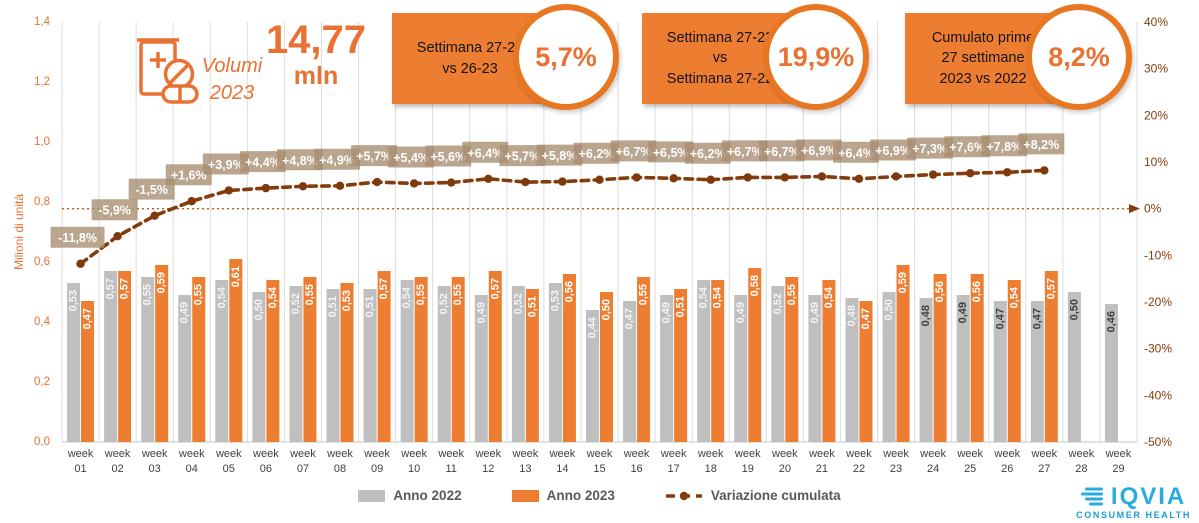  I want to click on callout-value-badge: 5,7%, so click(566, 57).